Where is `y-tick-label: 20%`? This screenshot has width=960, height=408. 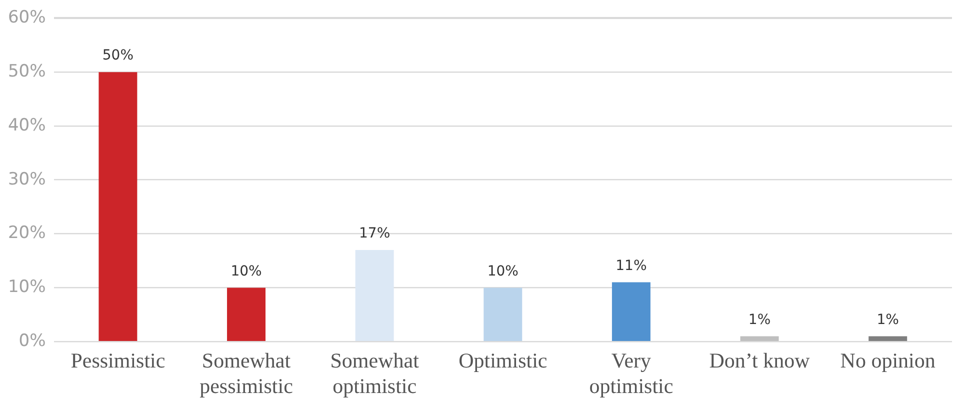
y-tick-label: 20% is located at coordinates (27, 233).